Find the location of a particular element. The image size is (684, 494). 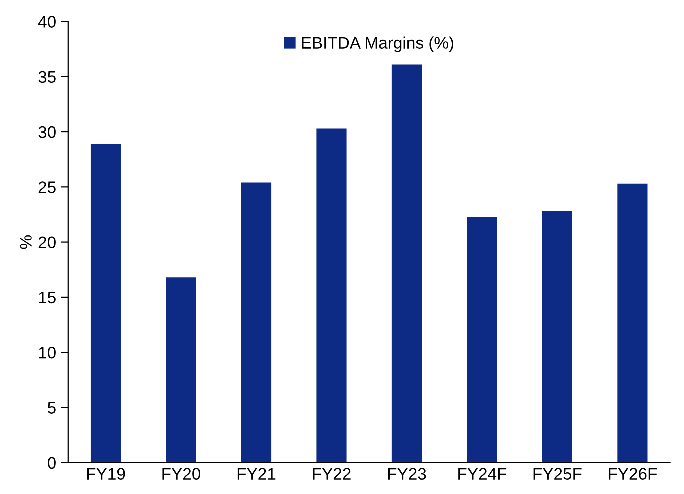

legend-label: EBITDA Margins (%) is located at coordinates (378, 44).